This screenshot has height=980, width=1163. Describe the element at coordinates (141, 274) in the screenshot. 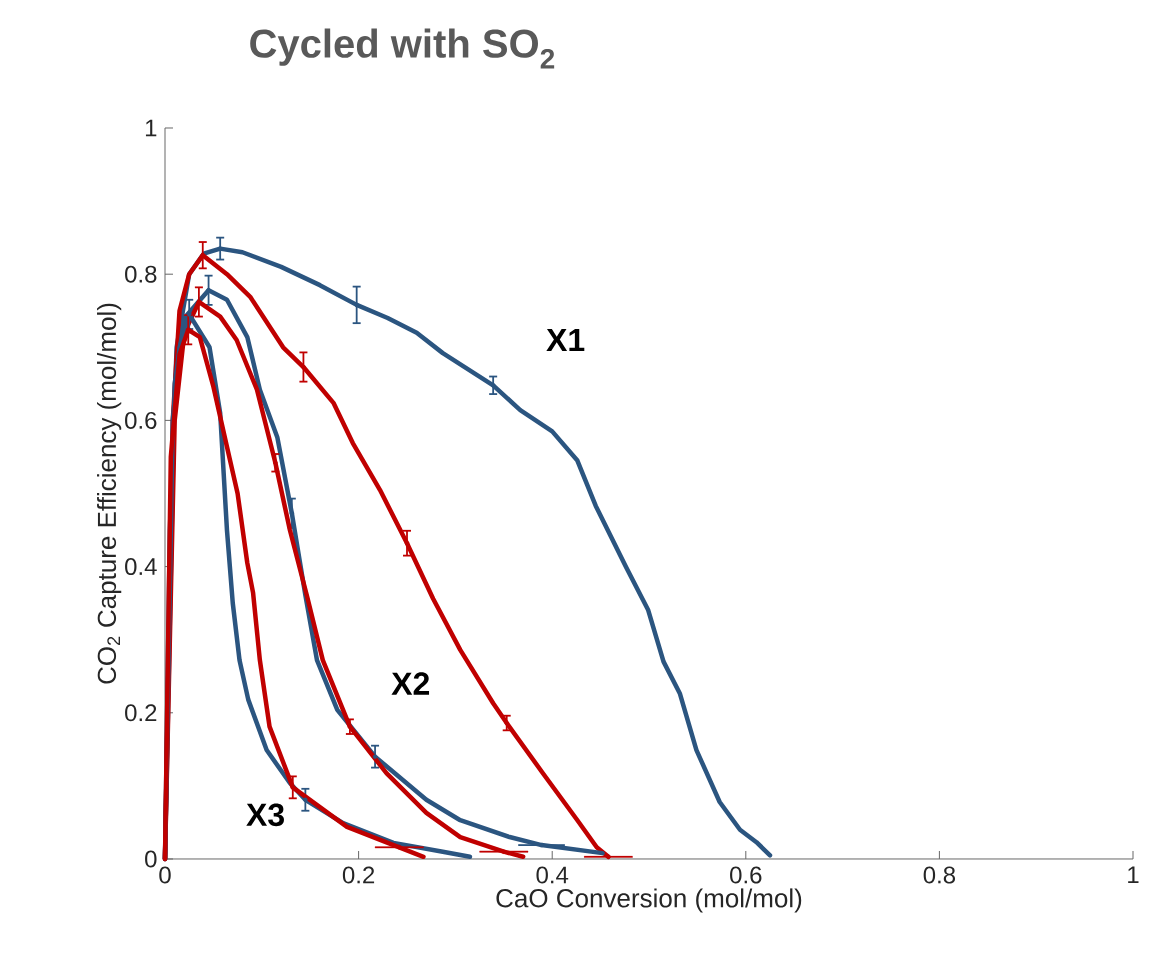

I see `y-tick-label: 0.8` at that location.